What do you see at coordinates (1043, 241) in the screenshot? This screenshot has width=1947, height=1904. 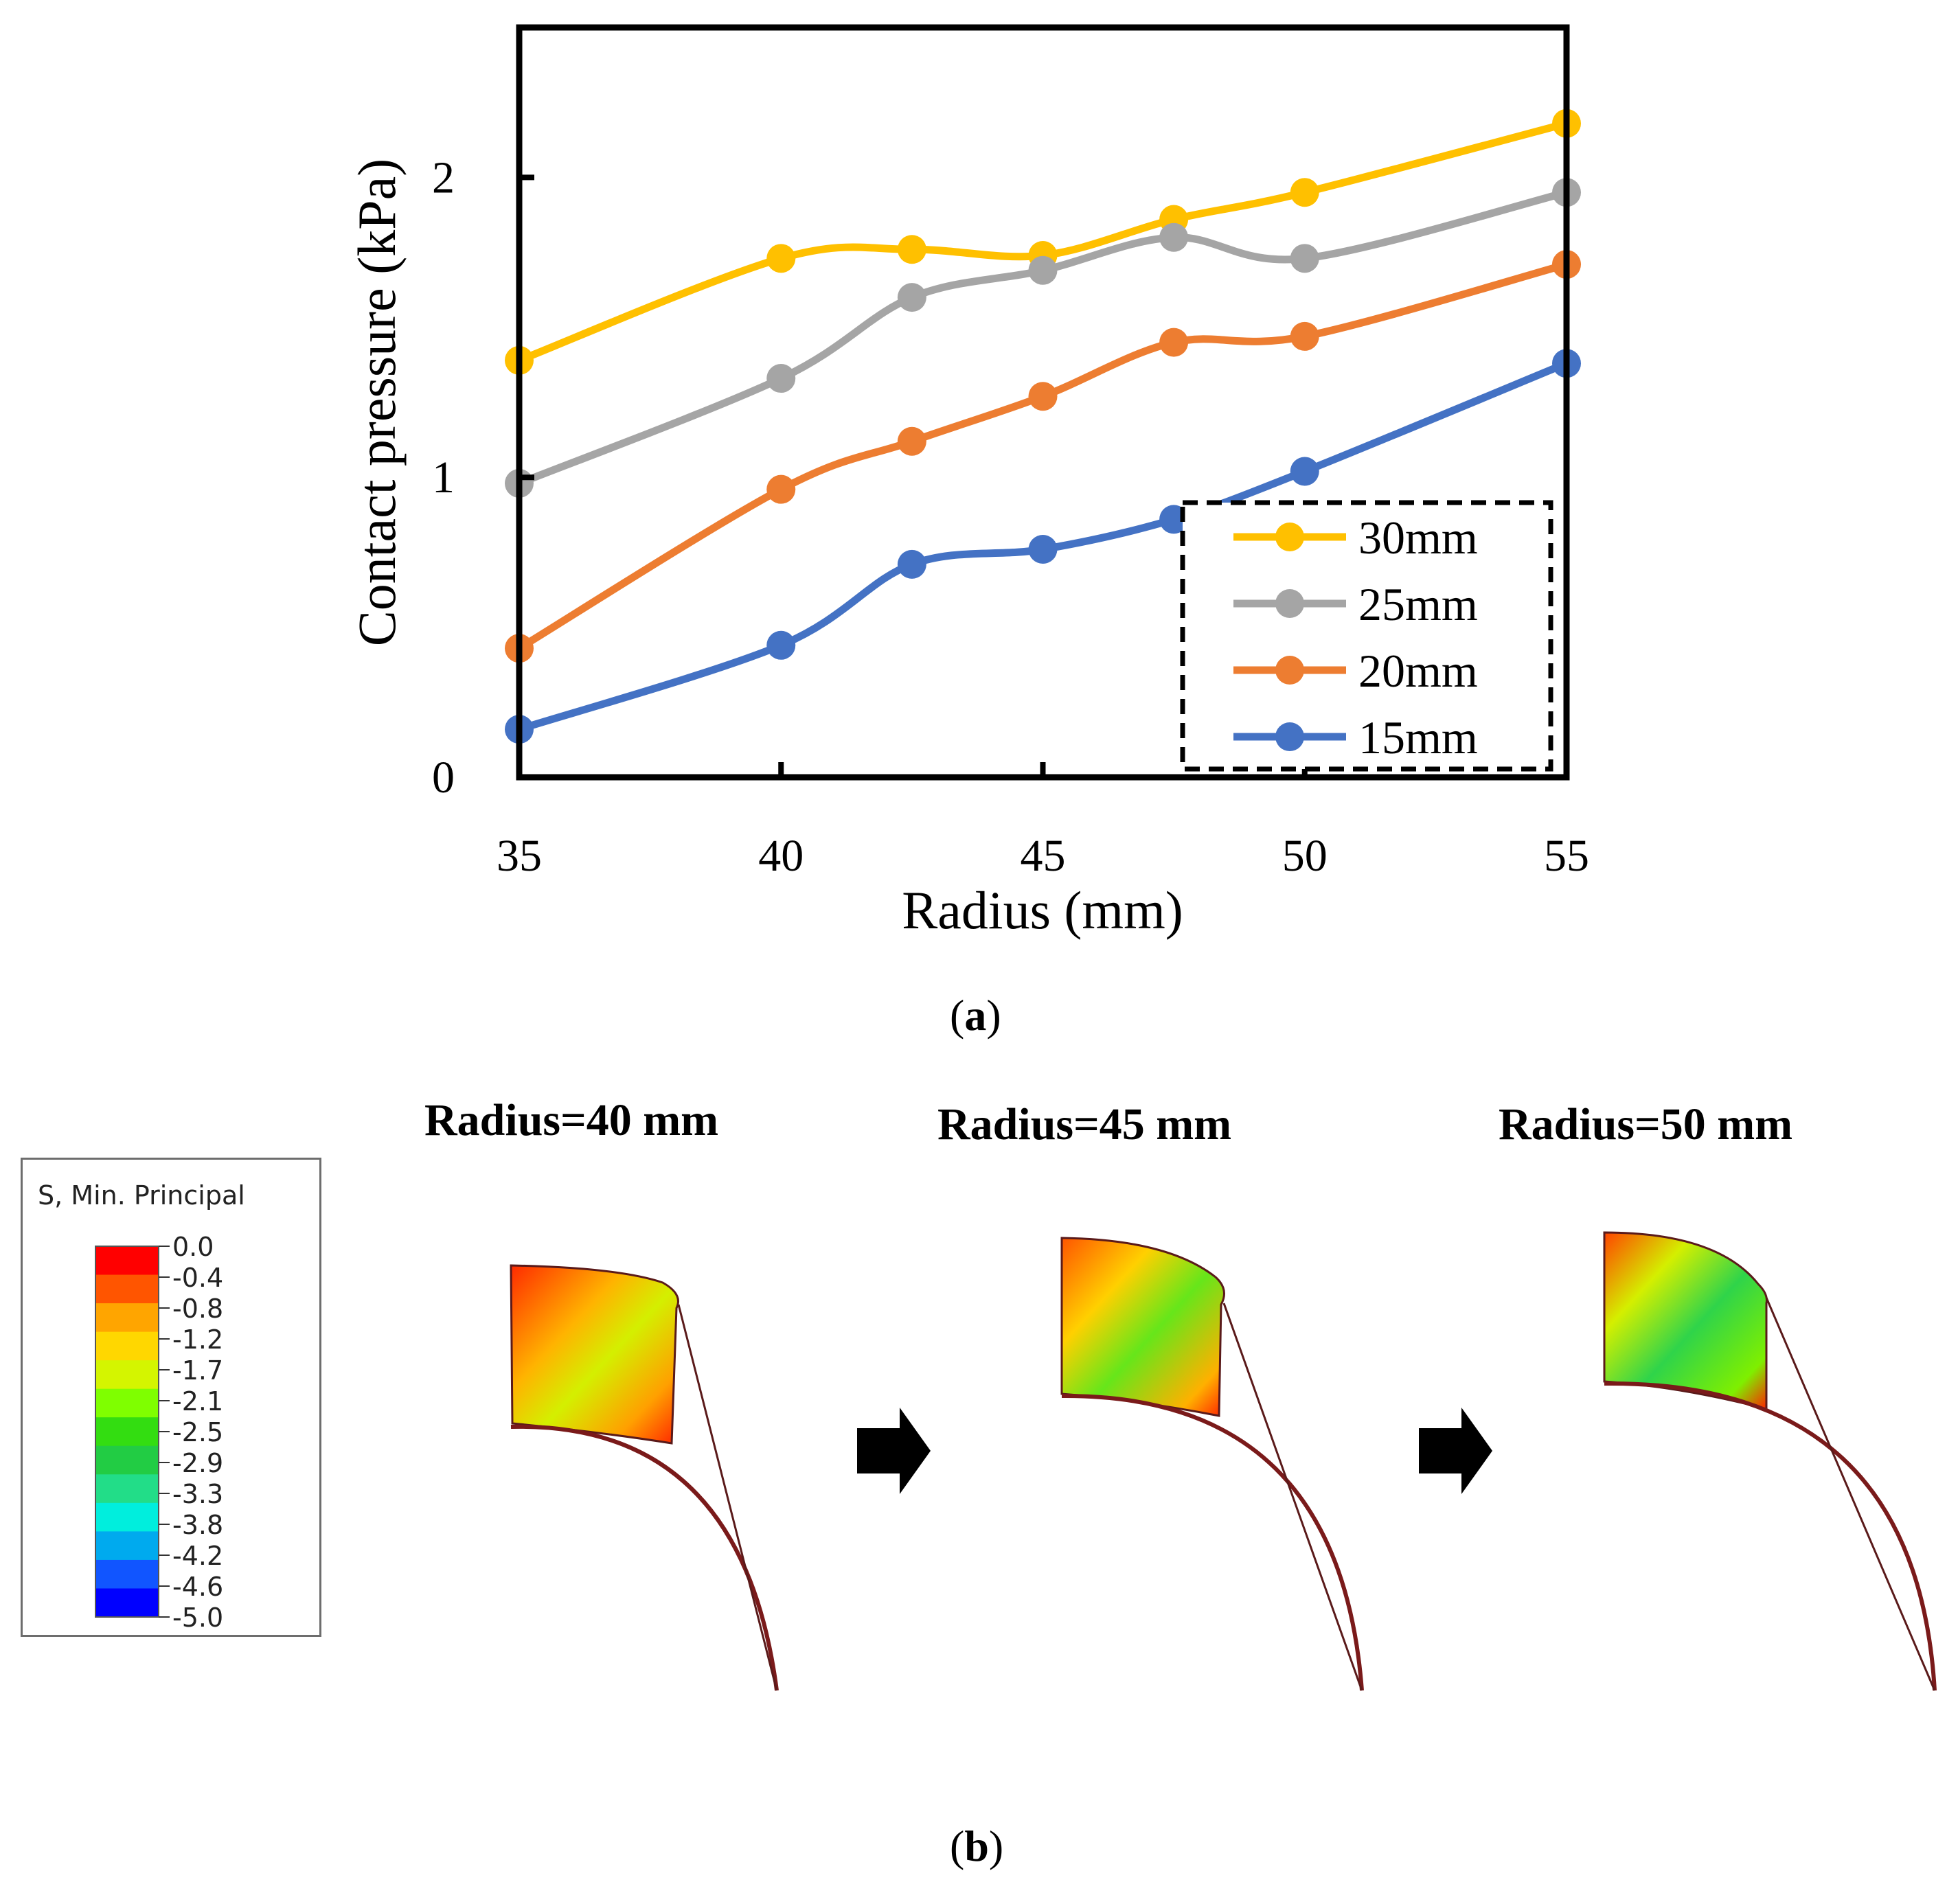 I see `series-30mm` at bounding box center [1043, 241].